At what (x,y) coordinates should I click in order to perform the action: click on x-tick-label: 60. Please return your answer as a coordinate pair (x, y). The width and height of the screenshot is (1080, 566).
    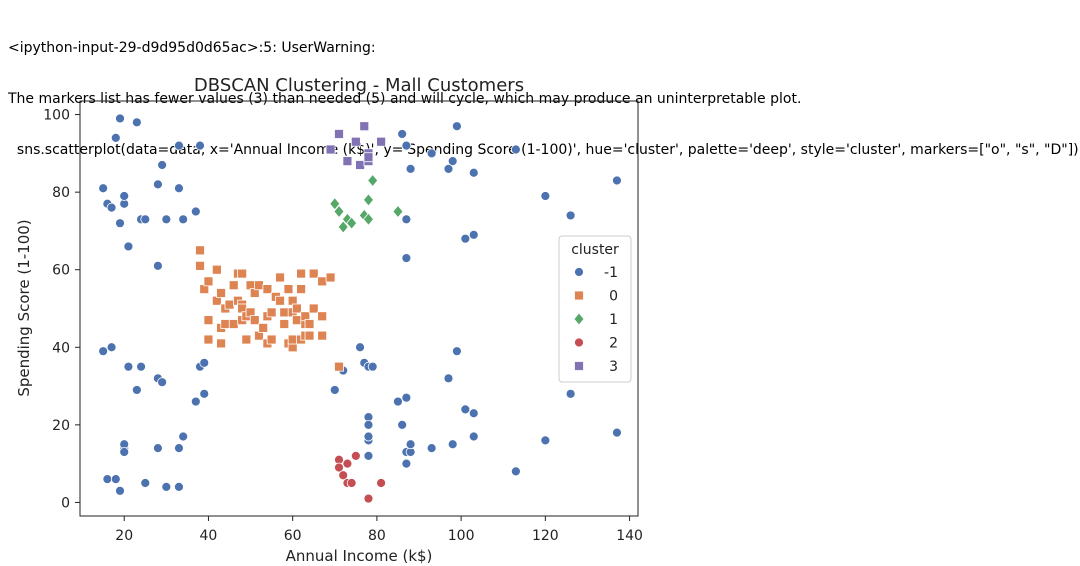
    Looking at the image, I should click on (293, 536).